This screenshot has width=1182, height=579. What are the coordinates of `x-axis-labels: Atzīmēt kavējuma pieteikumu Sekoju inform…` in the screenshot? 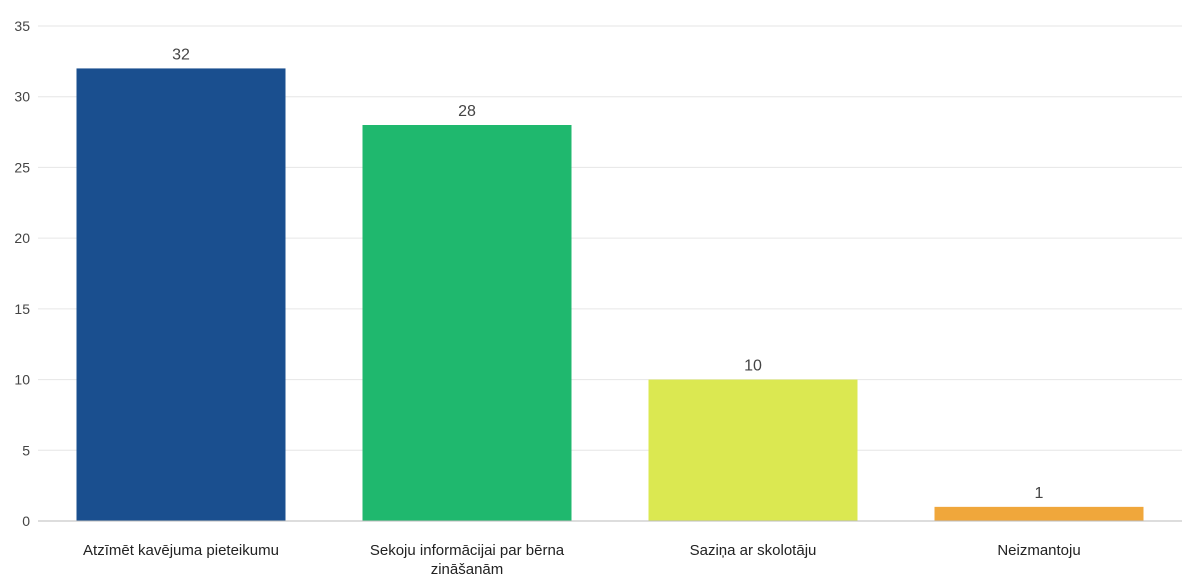 It's located at (582, 560).